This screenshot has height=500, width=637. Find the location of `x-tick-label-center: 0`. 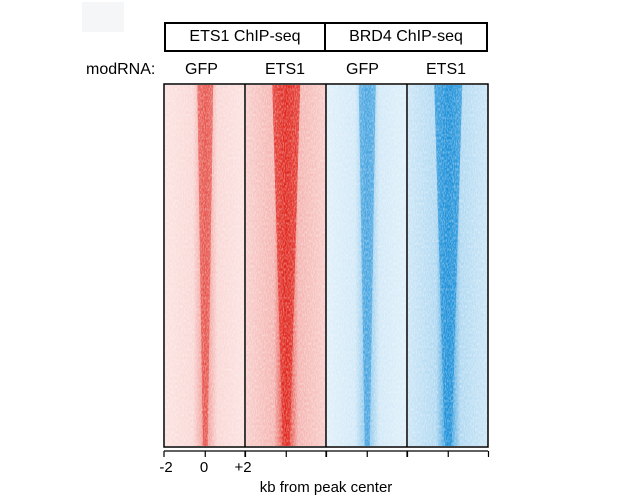

x-tick-label-center: 0 is located at coordinates (204, 467).